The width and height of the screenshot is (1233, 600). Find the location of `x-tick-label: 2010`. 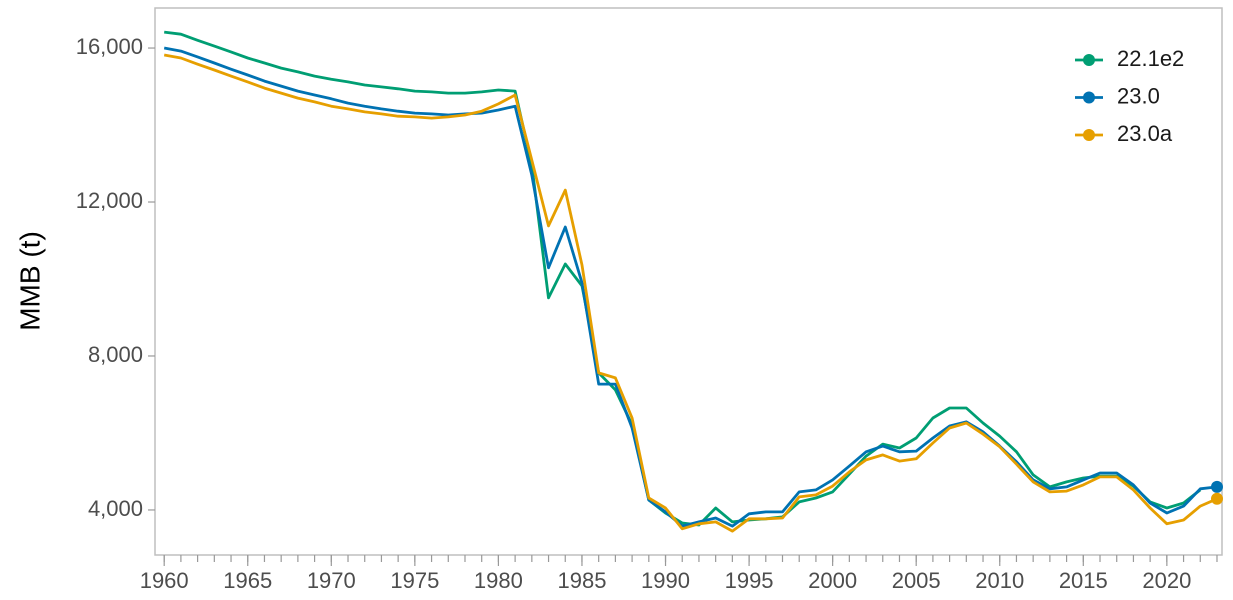

x-tick-label: 2010 is located at coordinates (999, 580).